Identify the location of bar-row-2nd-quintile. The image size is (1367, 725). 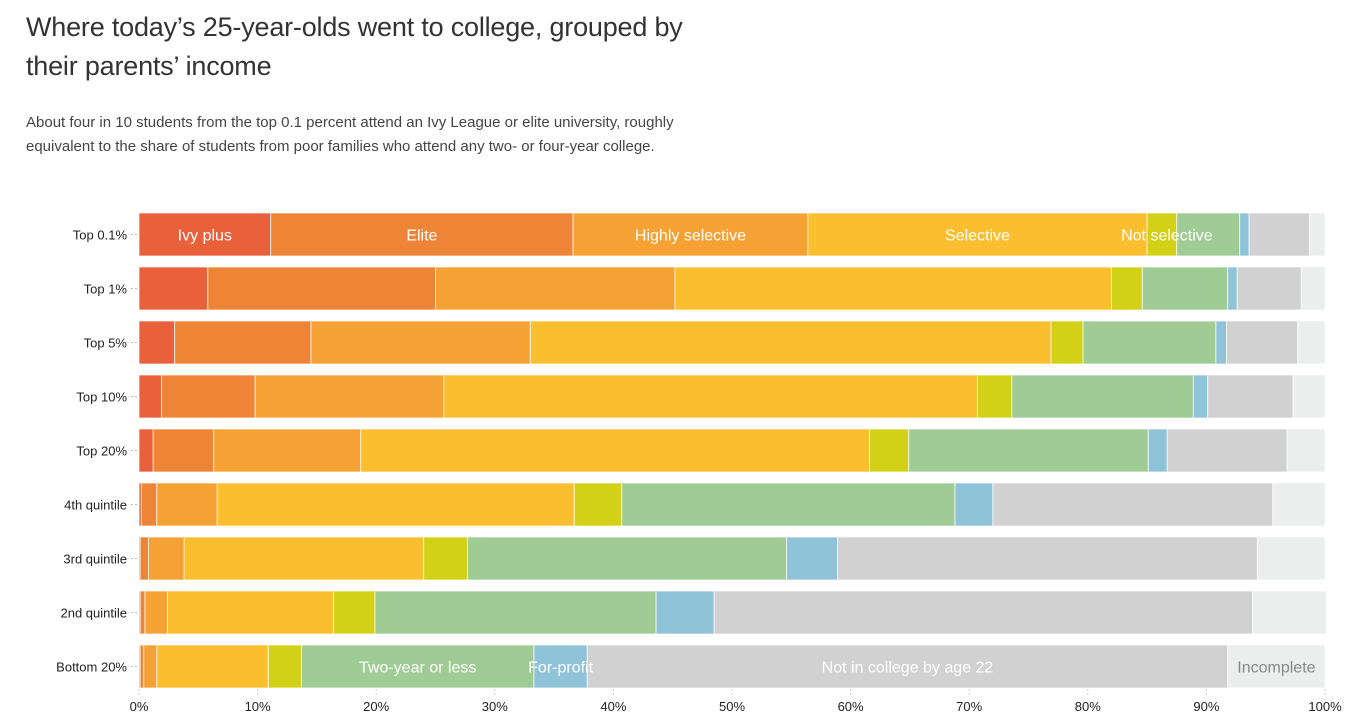
(732, 612).